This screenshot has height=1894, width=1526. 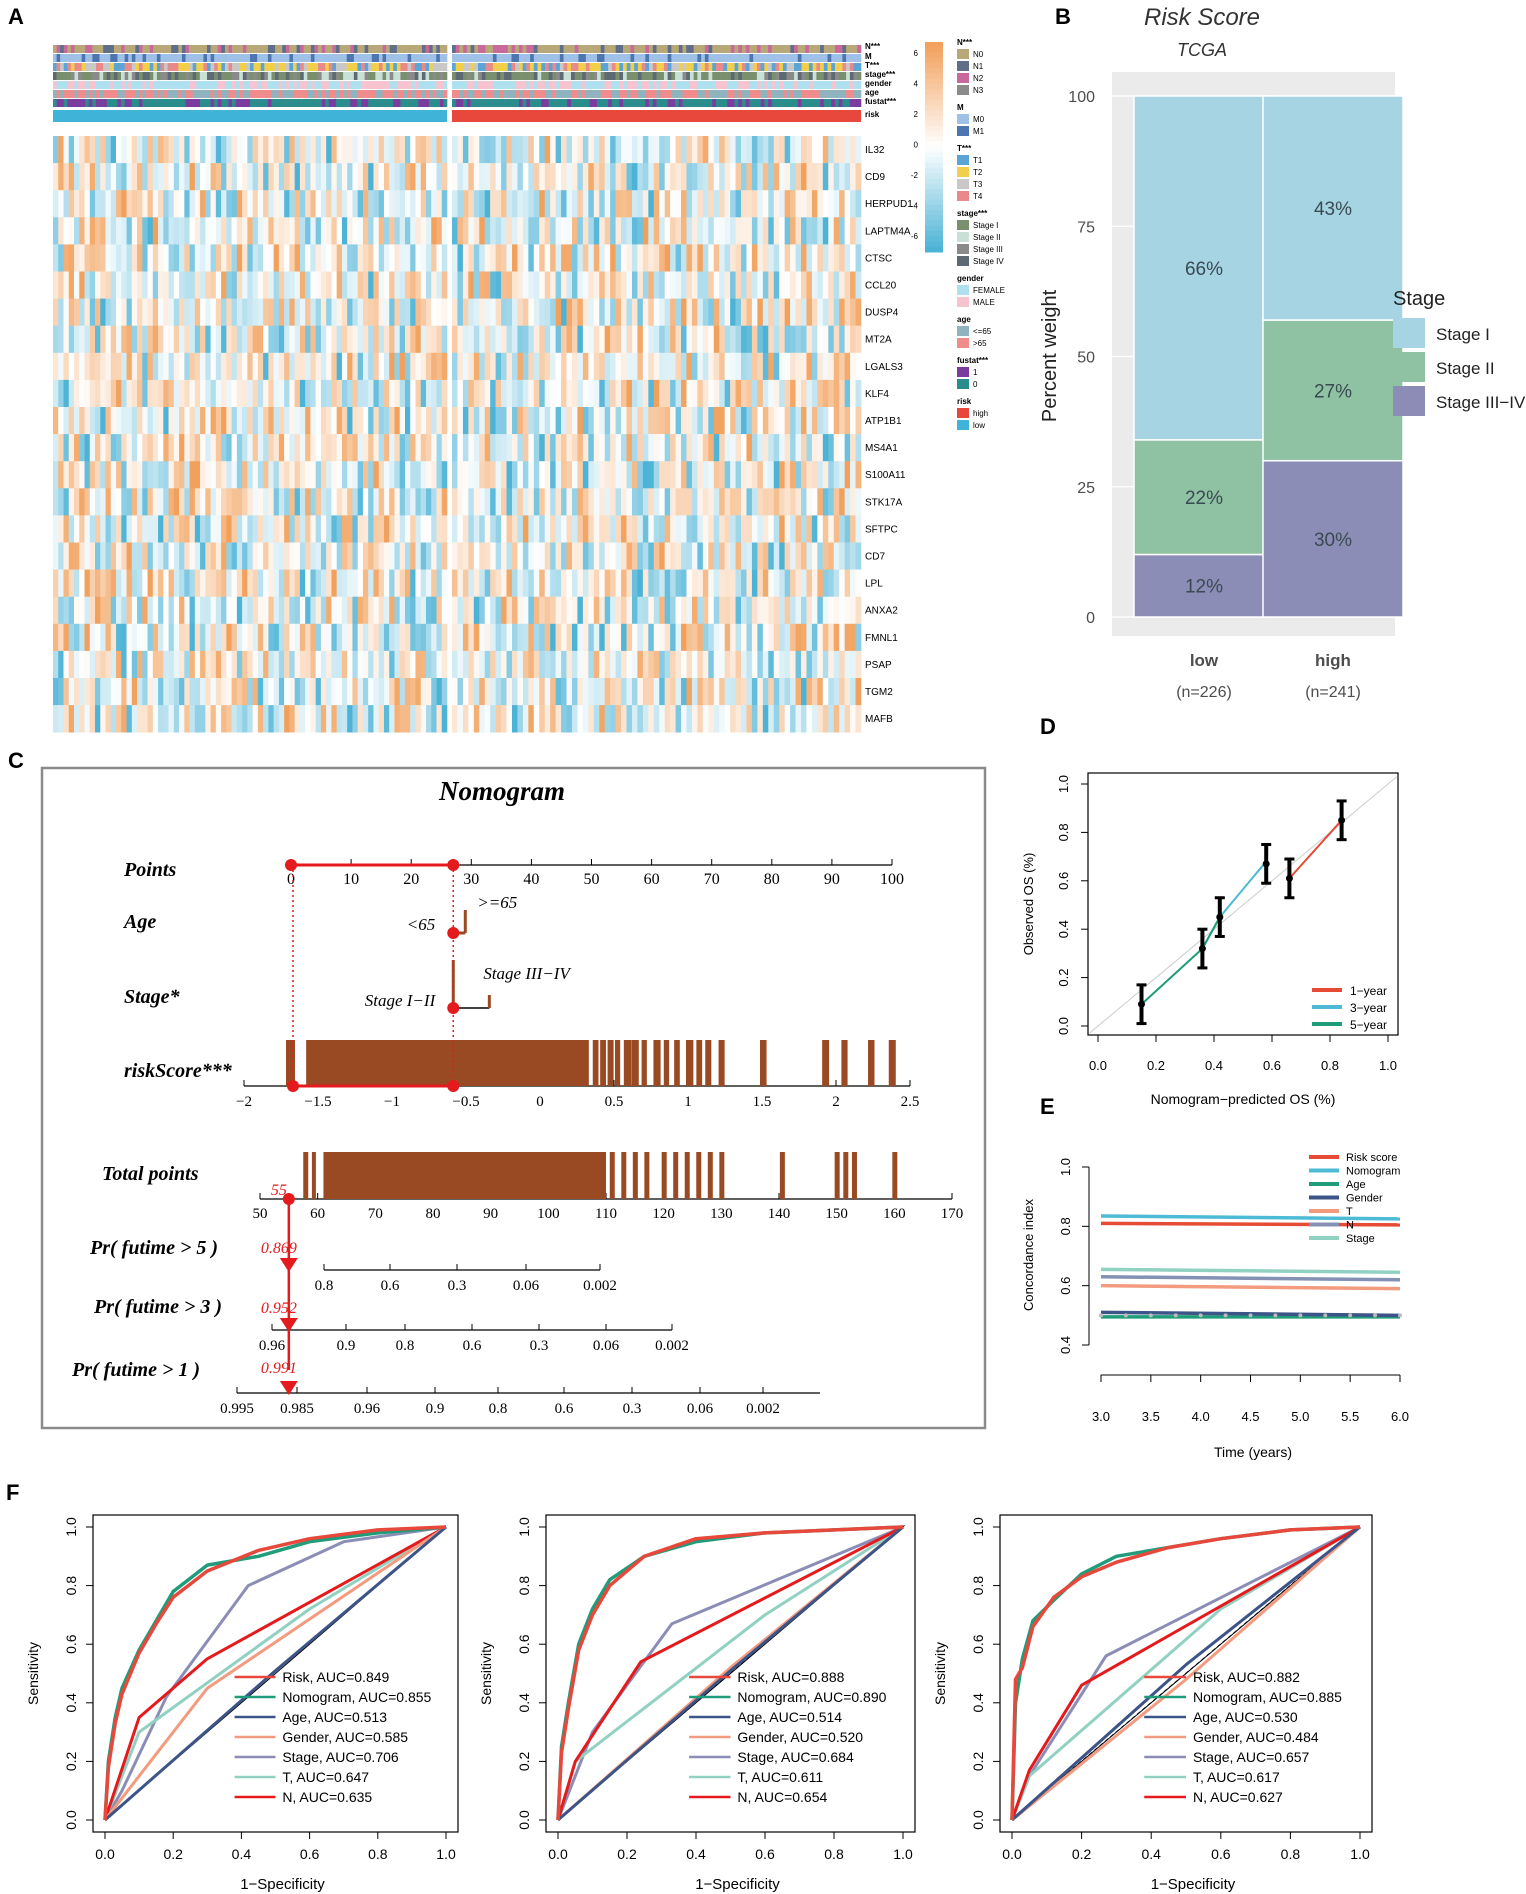 What do you see at coordinates (934, 155) in the screenshot?
I see `colorbar-step` at bounding box center [934, 155].